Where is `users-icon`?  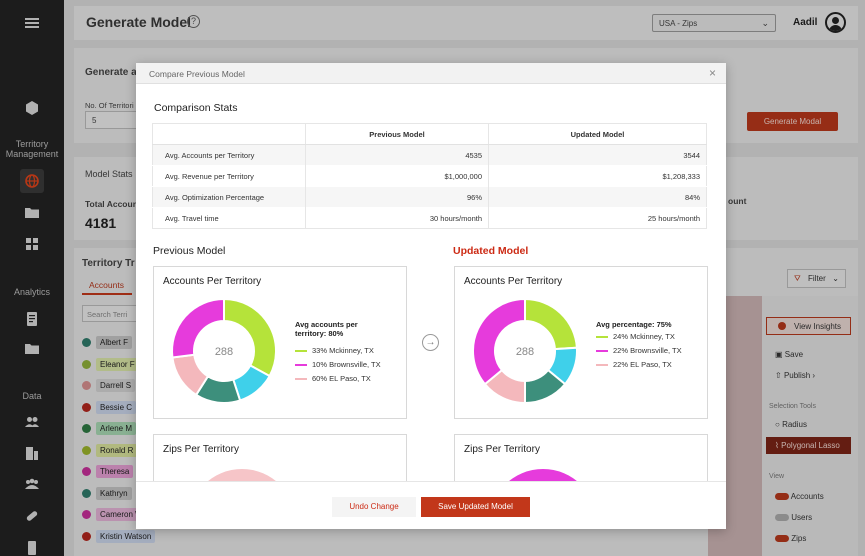
users-icon is located at coordinates (32, 422).